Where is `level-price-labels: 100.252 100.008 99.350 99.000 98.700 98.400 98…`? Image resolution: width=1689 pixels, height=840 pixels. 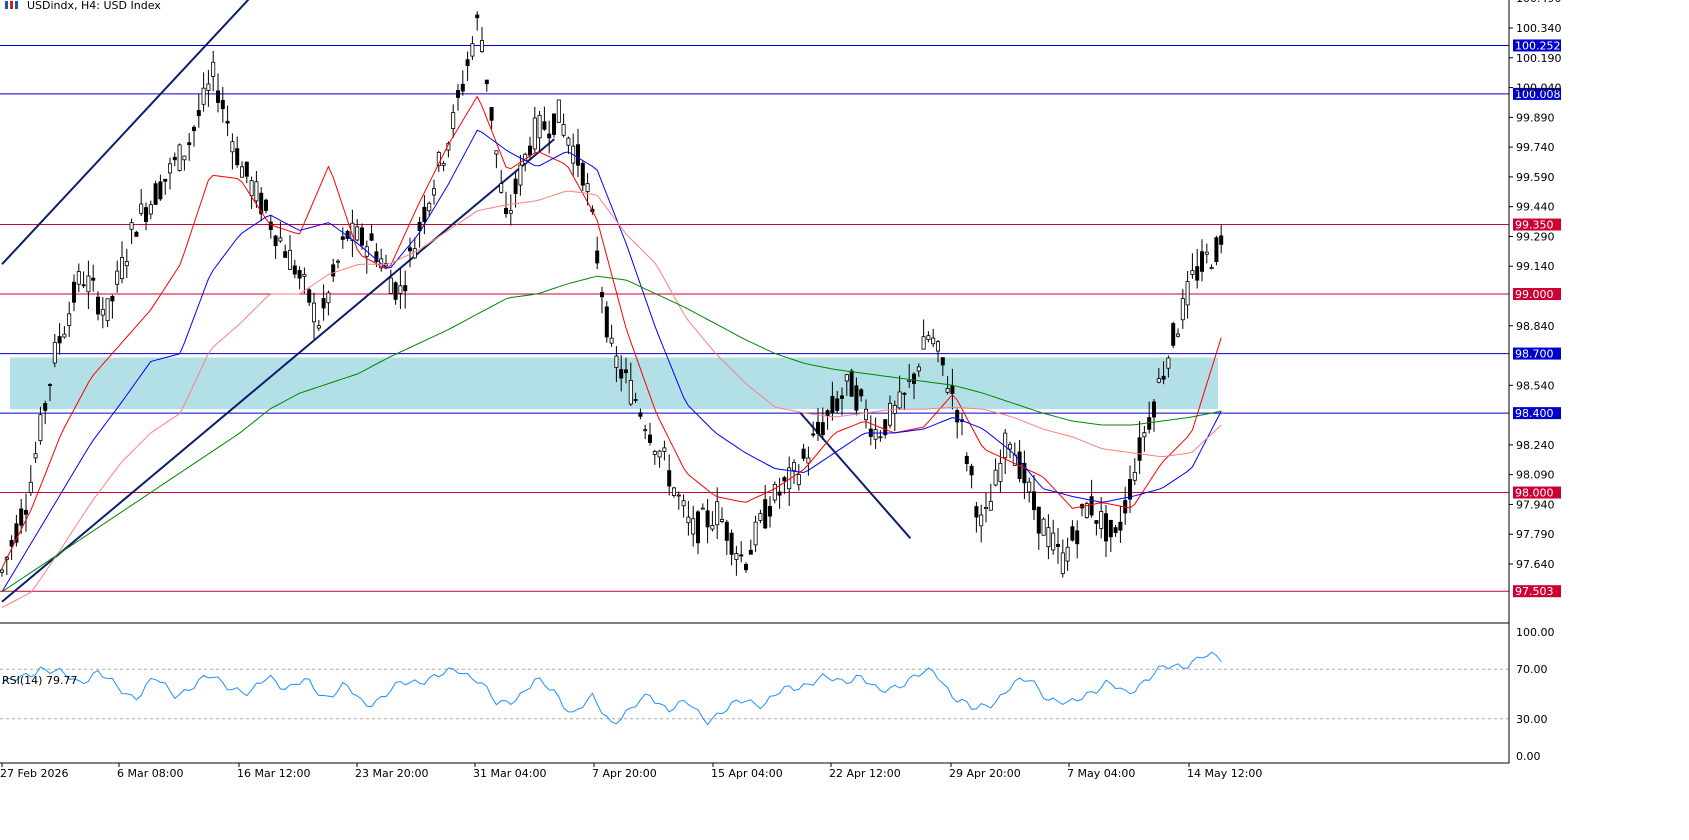 level-price-labels: 100.252 100.008 99.350 99.000 98.700 98.400 98… is located at coordinates (1537, 318).